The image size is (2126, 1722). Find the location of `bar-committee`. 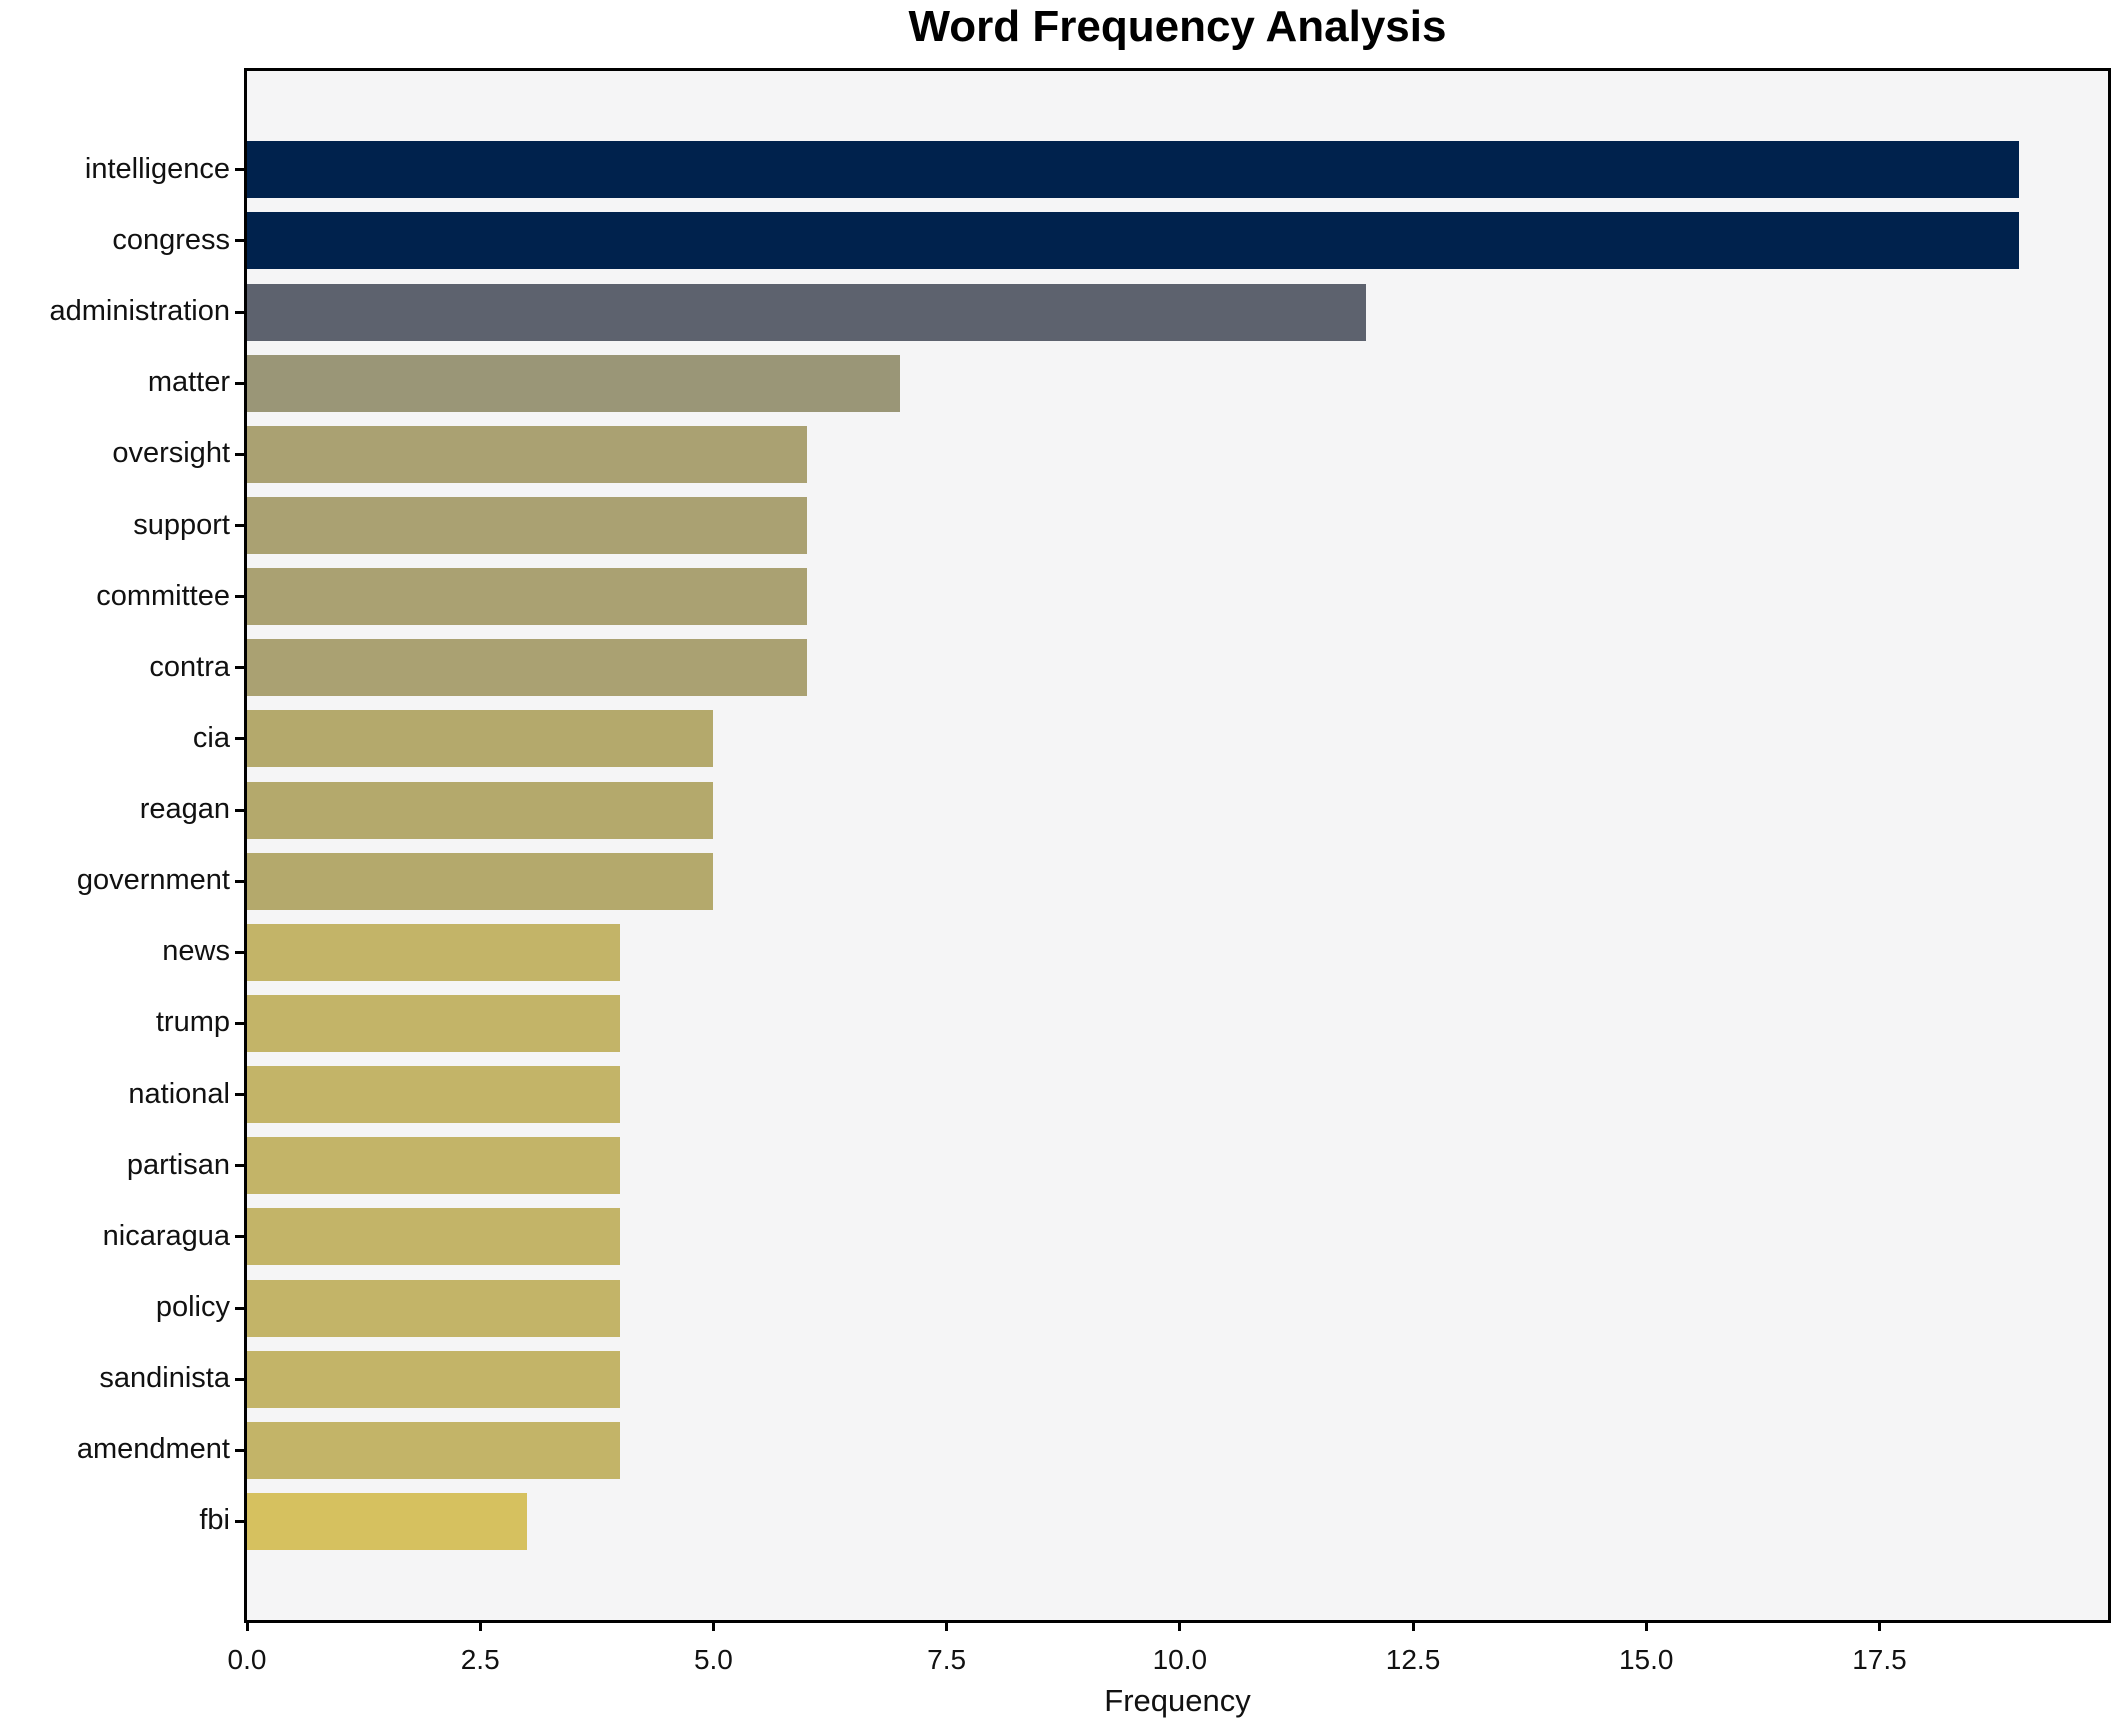

bar-committee is located at coordinates (527, 597).